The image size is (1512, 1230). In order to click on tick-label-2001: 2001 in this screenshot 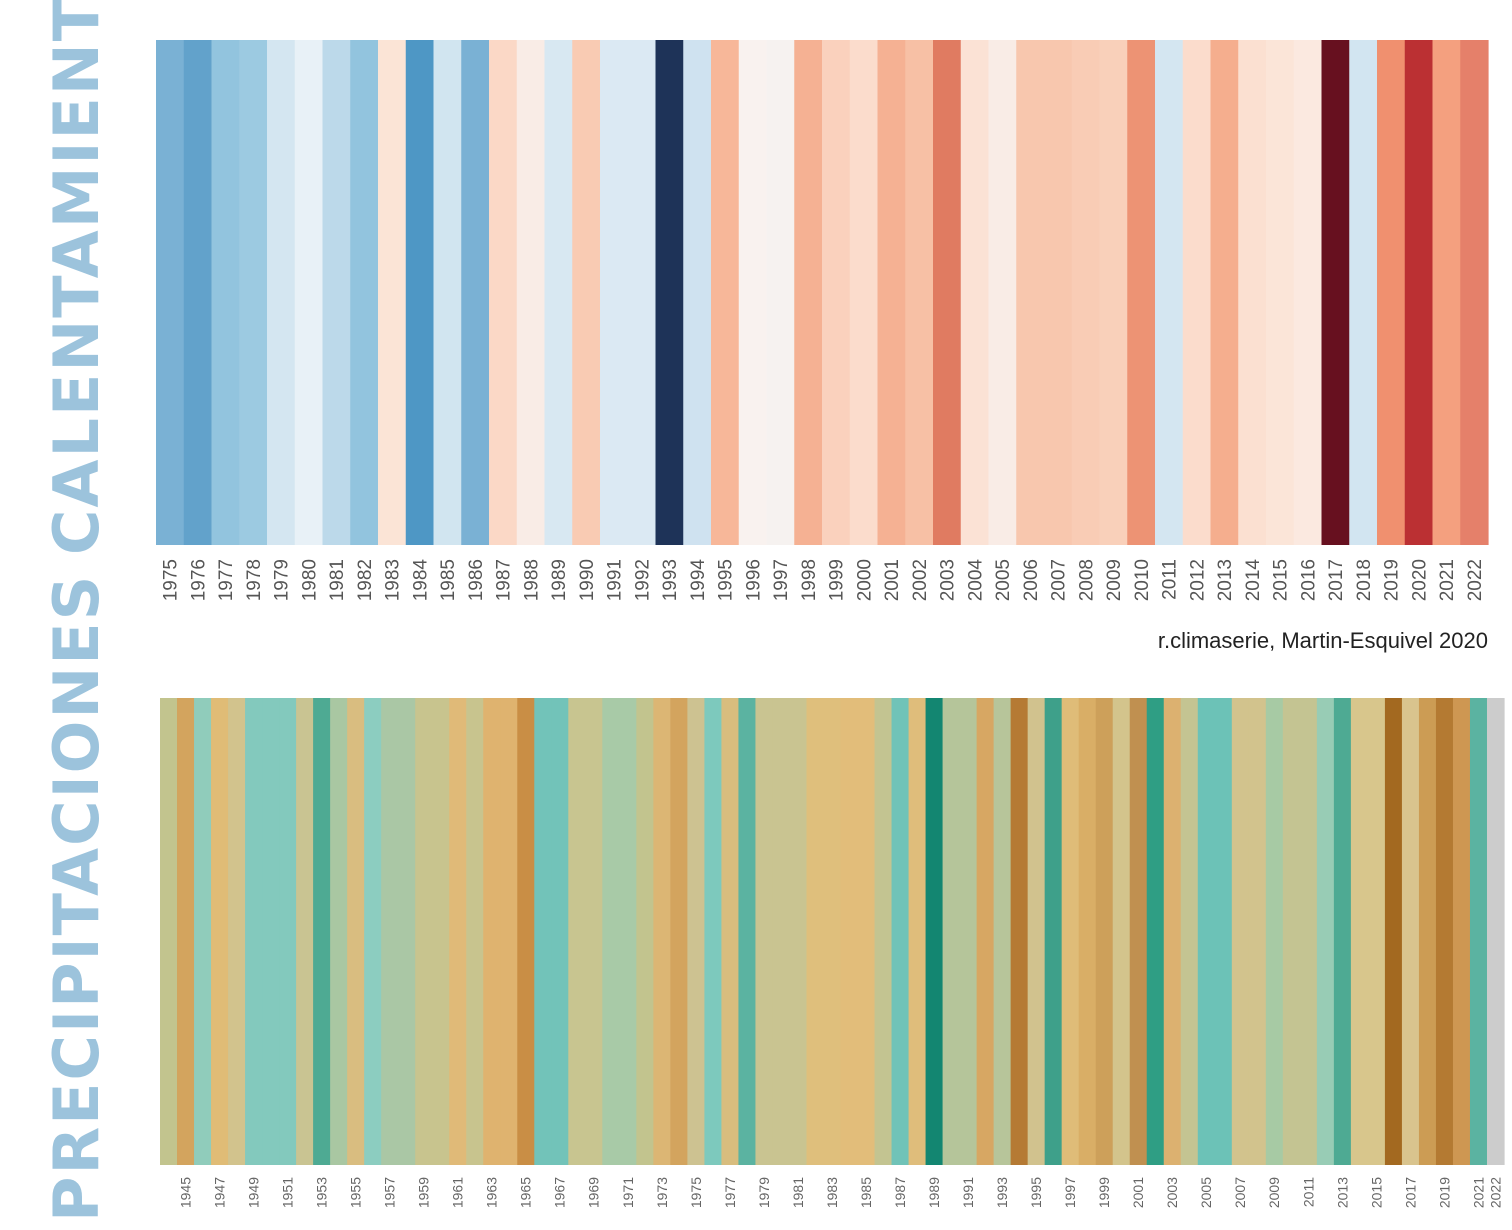, I will do `click(1138, 1192)`.